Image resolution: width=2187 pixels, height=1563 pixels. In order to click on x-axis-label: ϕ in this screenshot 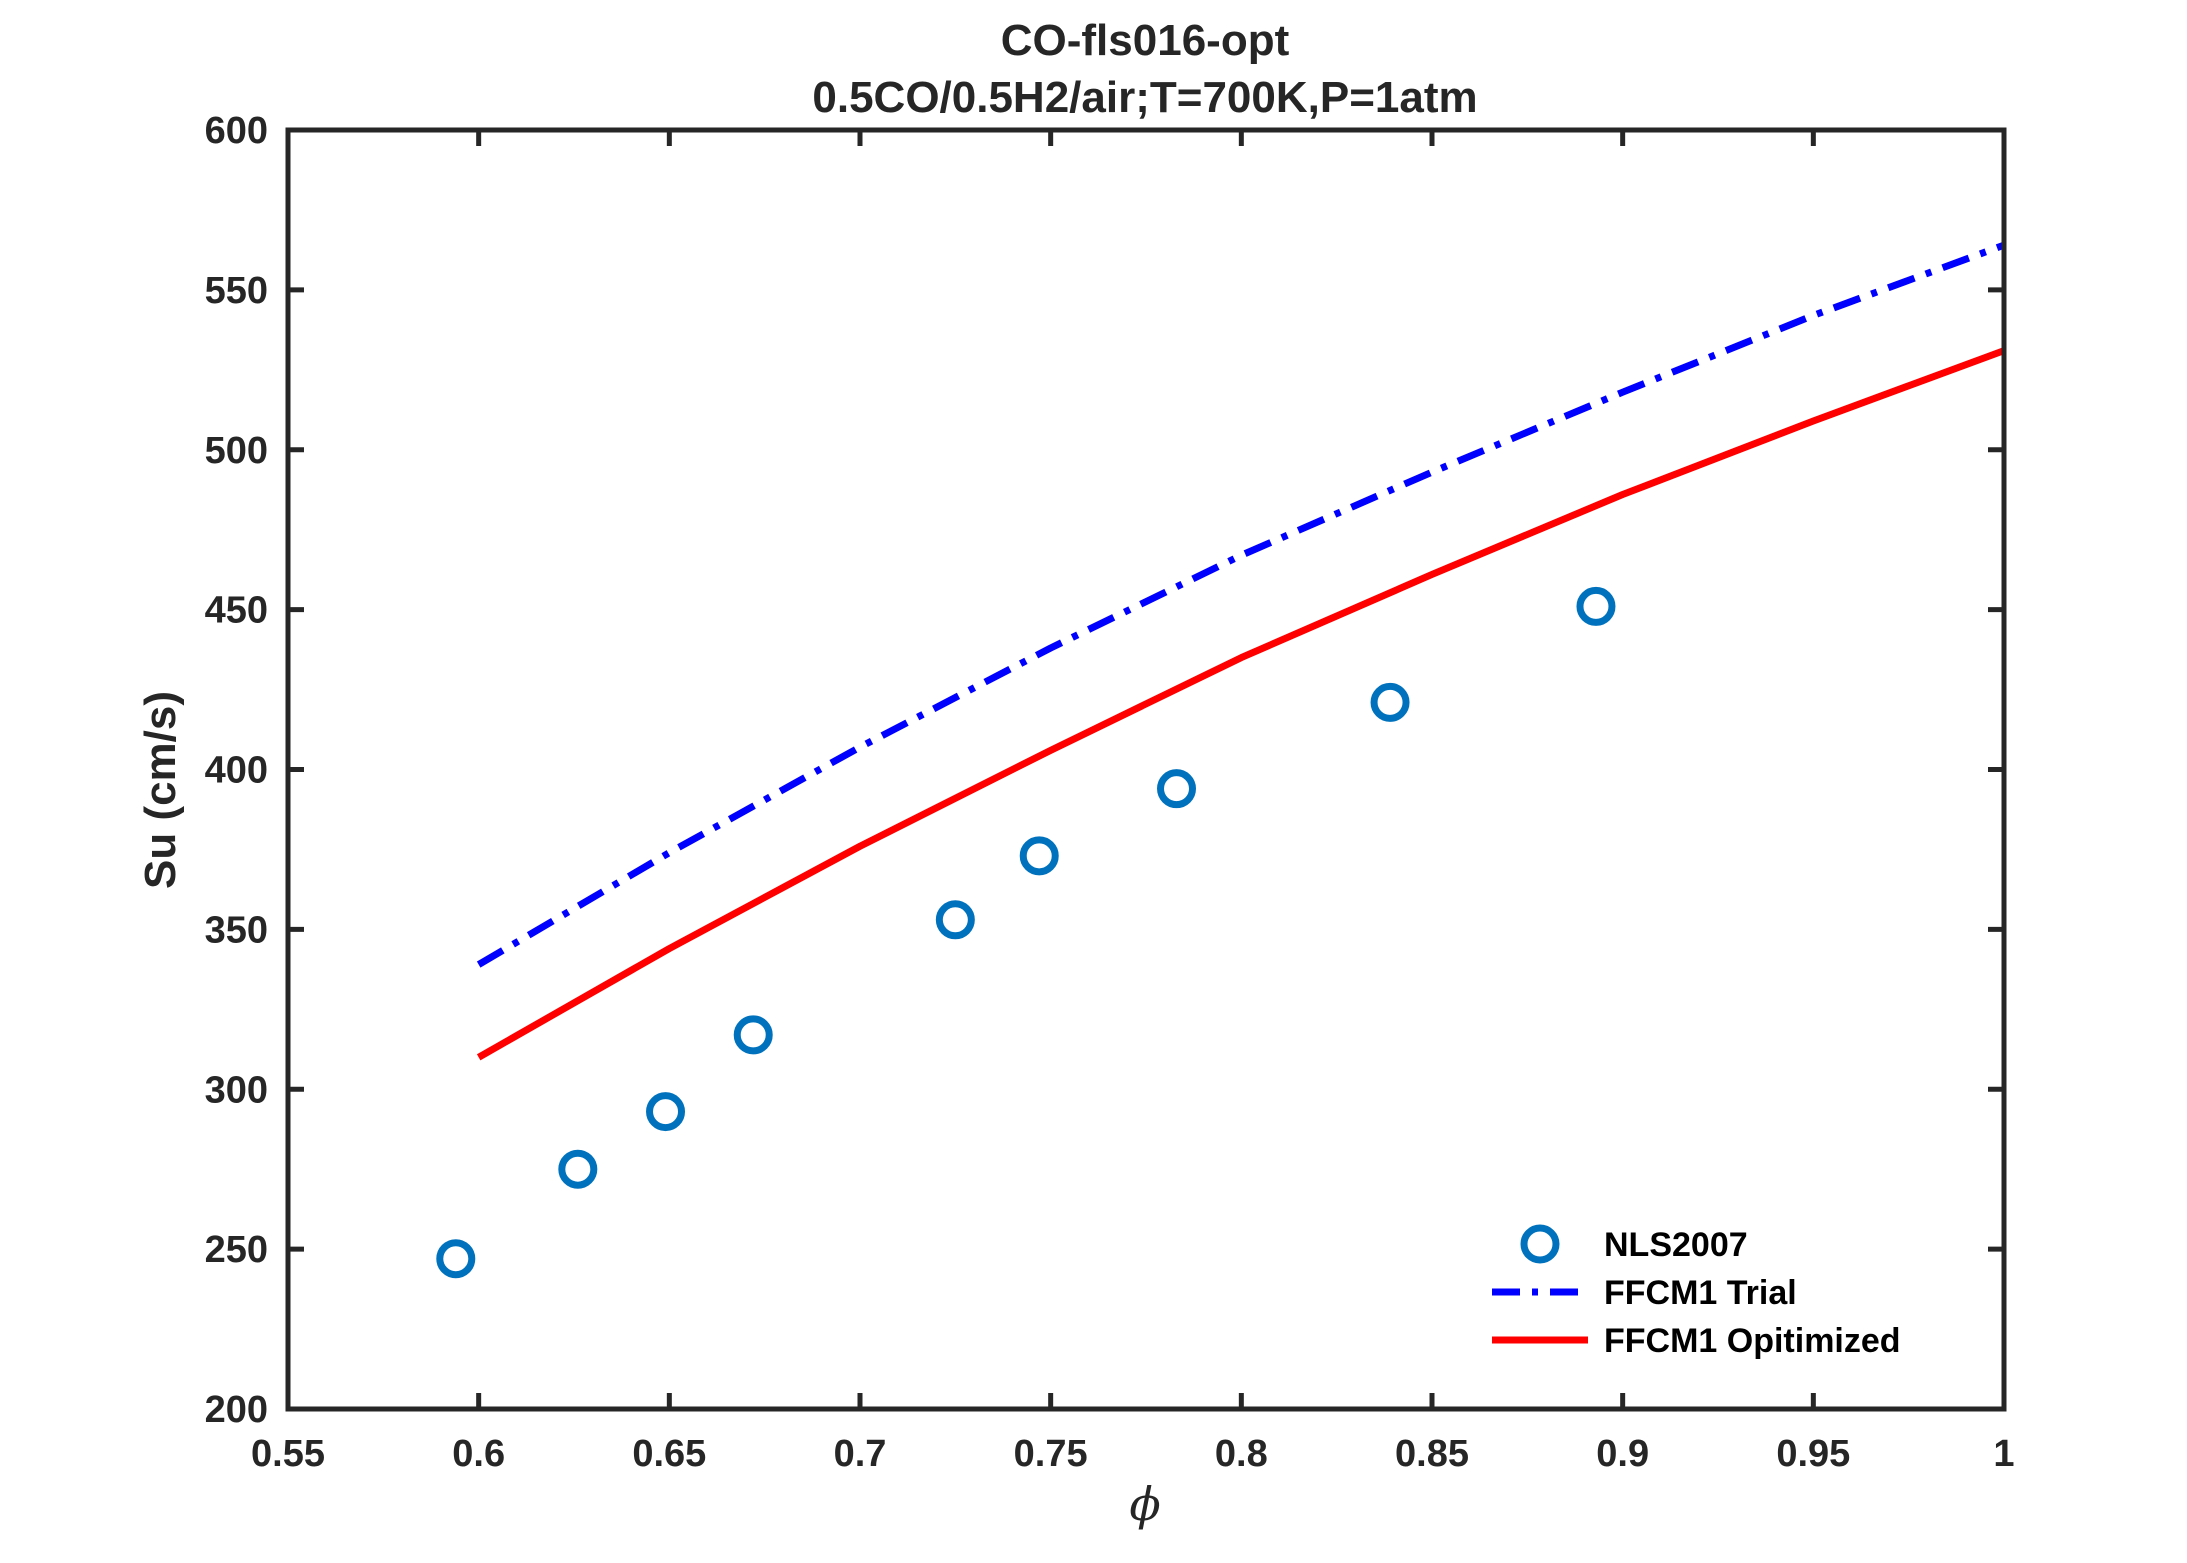, I will do `click(1144, 1504)`.